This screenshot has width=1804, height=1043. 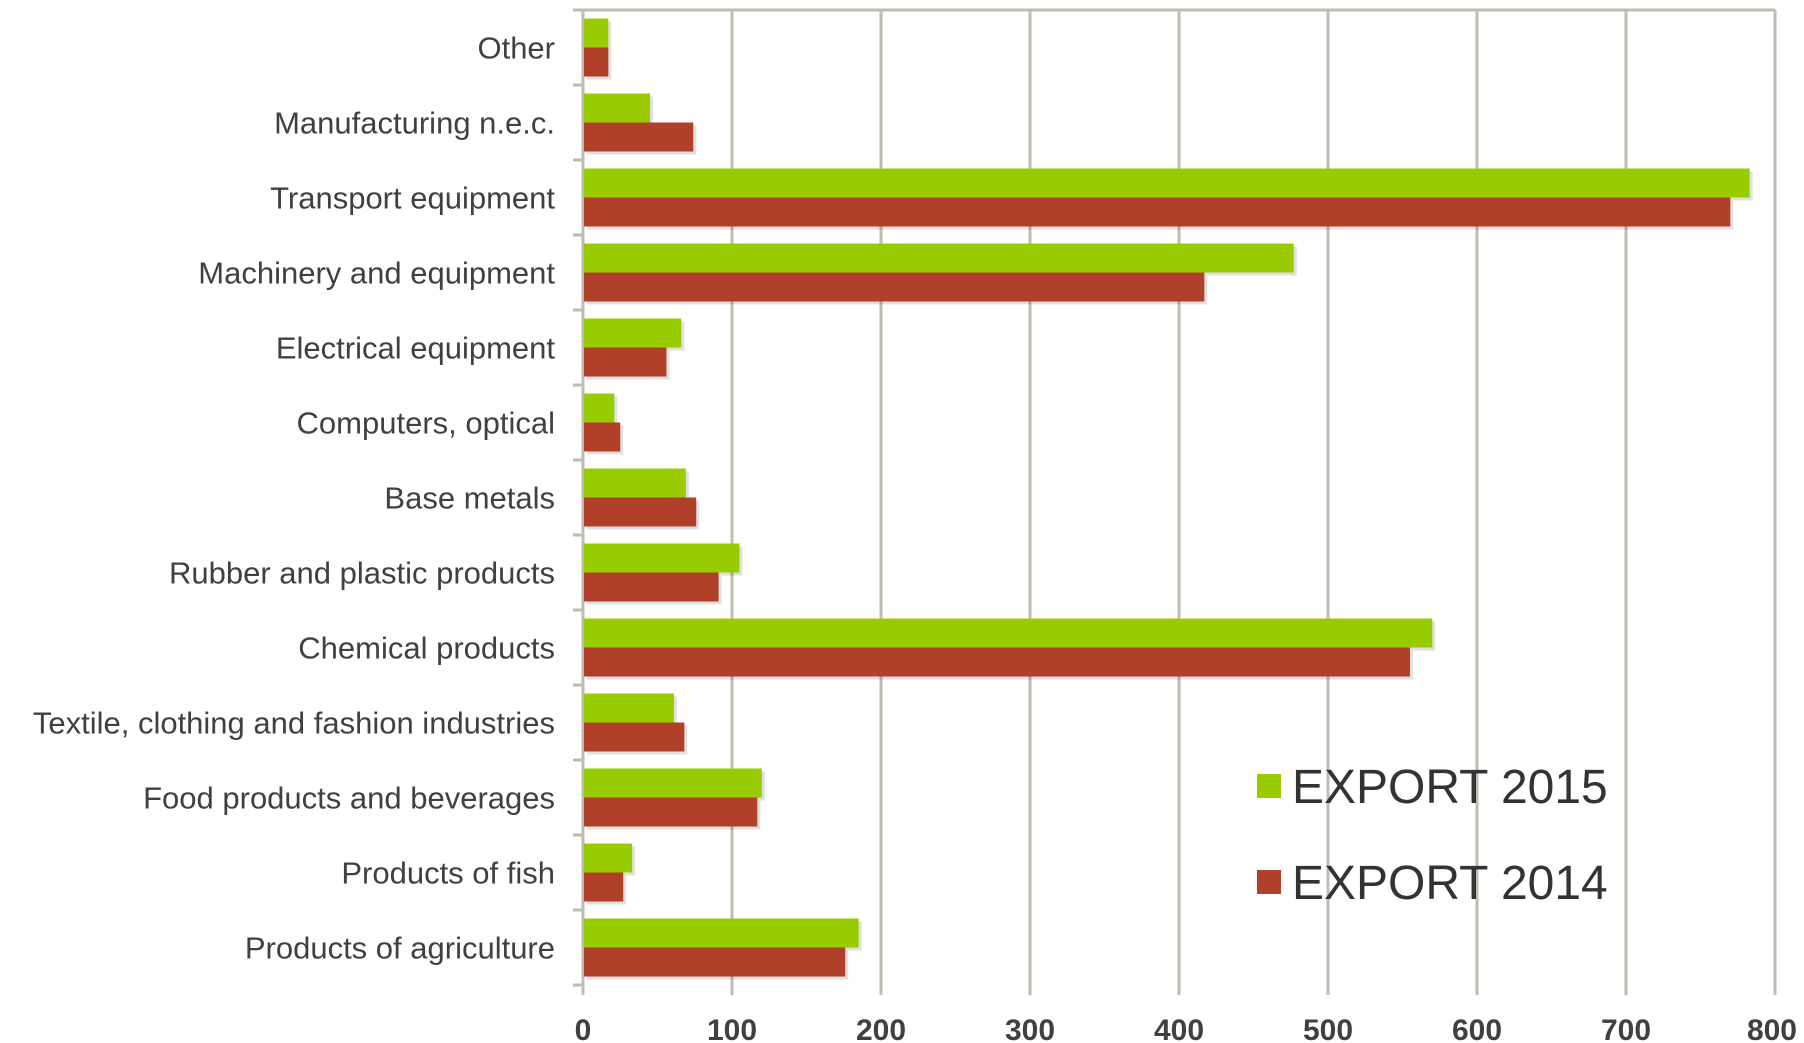 What do you see at coordinates (1179, 1028) in the screenshot?
I see `x-tick-label-400: 400` at bounding box center [1179, 1028].